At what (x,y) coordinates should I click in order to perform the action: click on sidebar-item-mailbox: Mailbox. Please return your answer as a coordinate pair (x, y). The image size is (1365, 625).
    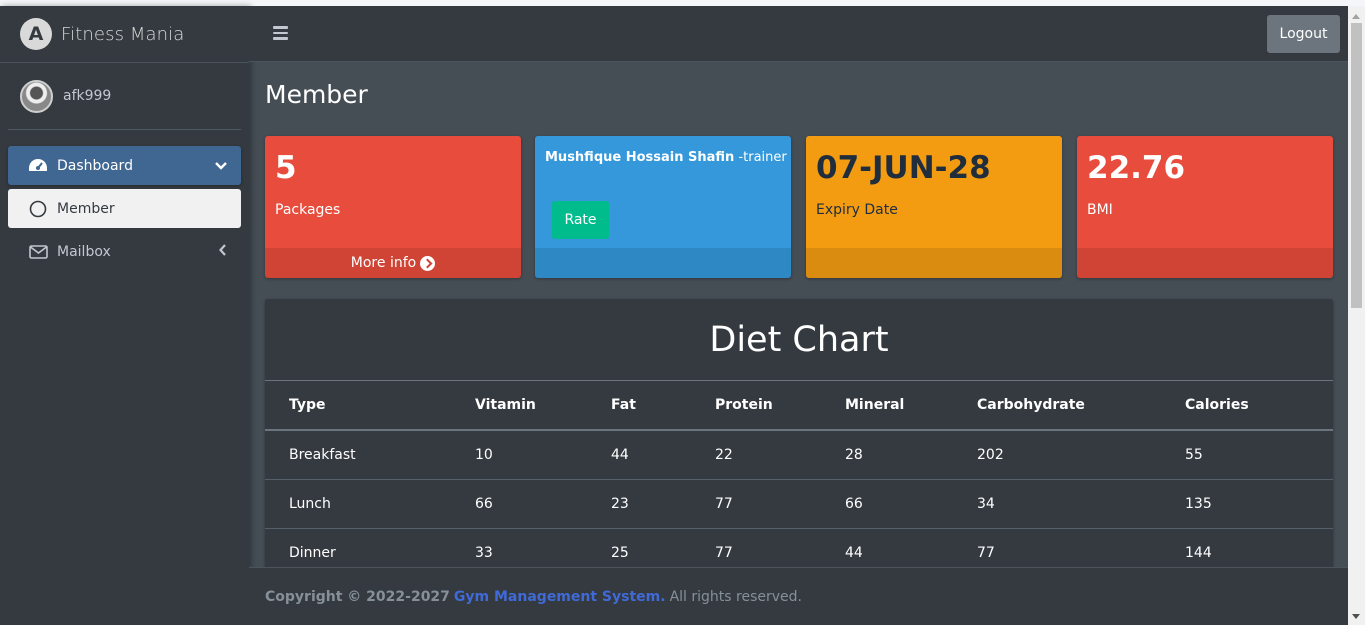
    Looking at the image, I should click on (124, 251).